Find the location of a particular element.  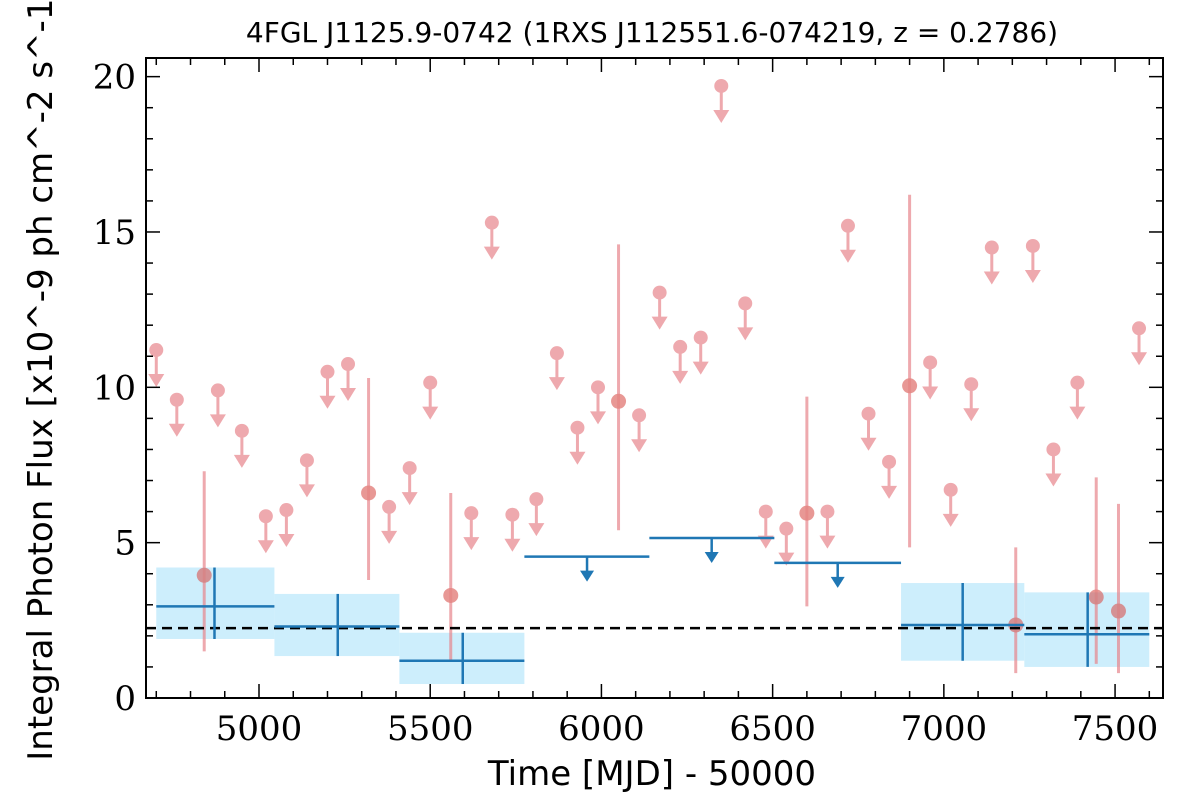

x-tick-label: 6000 is located at coordinates (601, 729).